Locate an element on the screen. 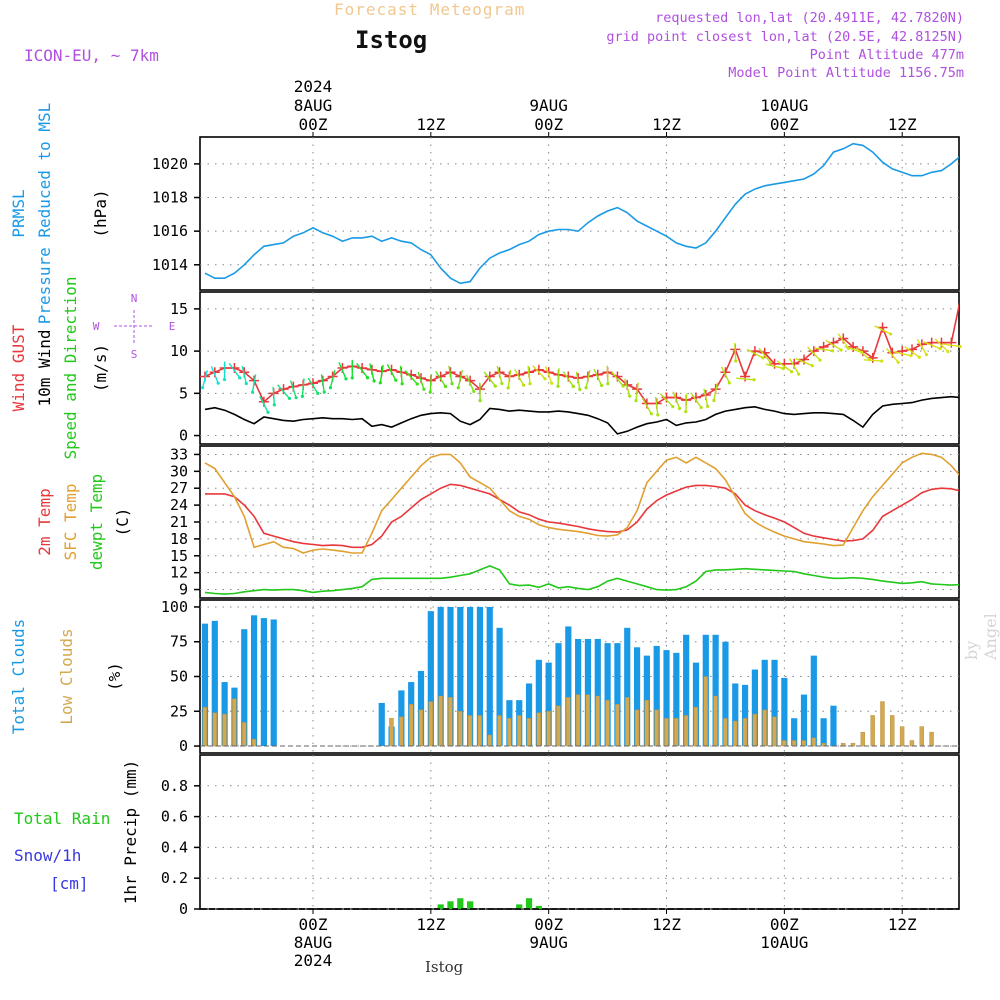  point-altitude: Point Altitude 477m is located at coordinates (886, 55).